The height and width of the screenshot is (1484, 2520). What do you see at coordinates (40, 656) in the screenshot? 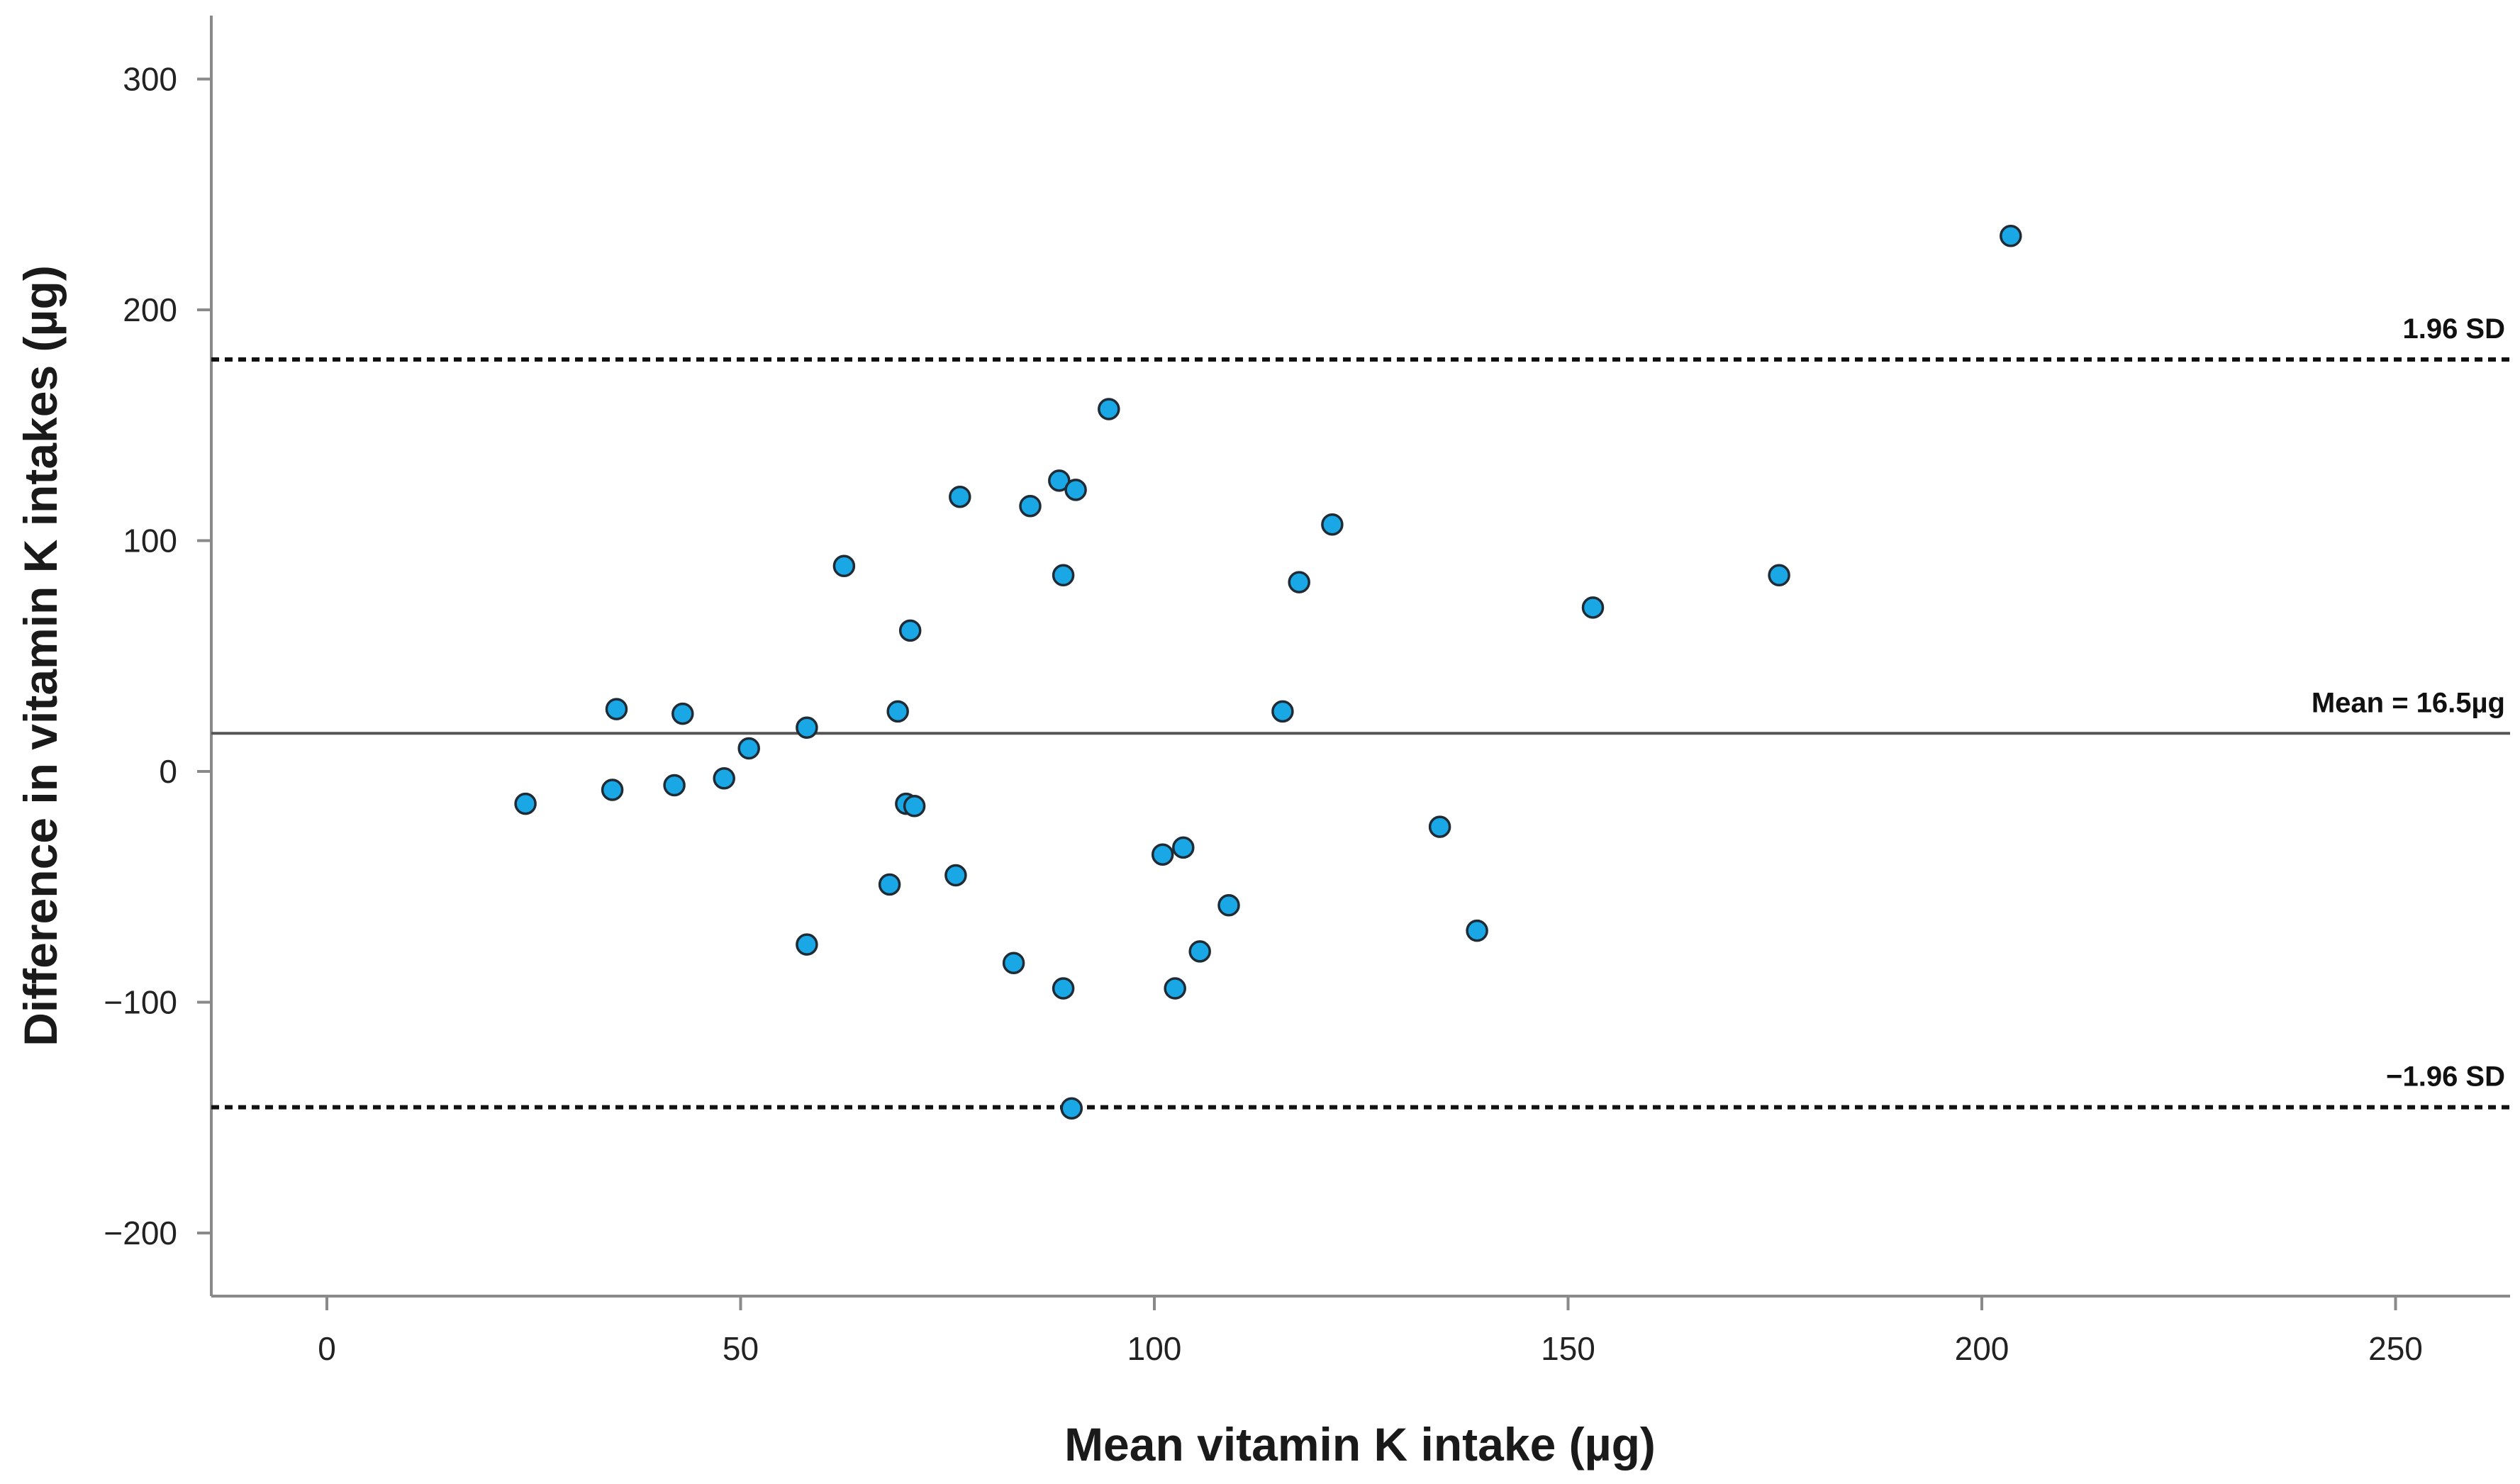
I see `y-axis-title: Difference in vitamin K intakes (µg)` at bounding box center [40, 656].